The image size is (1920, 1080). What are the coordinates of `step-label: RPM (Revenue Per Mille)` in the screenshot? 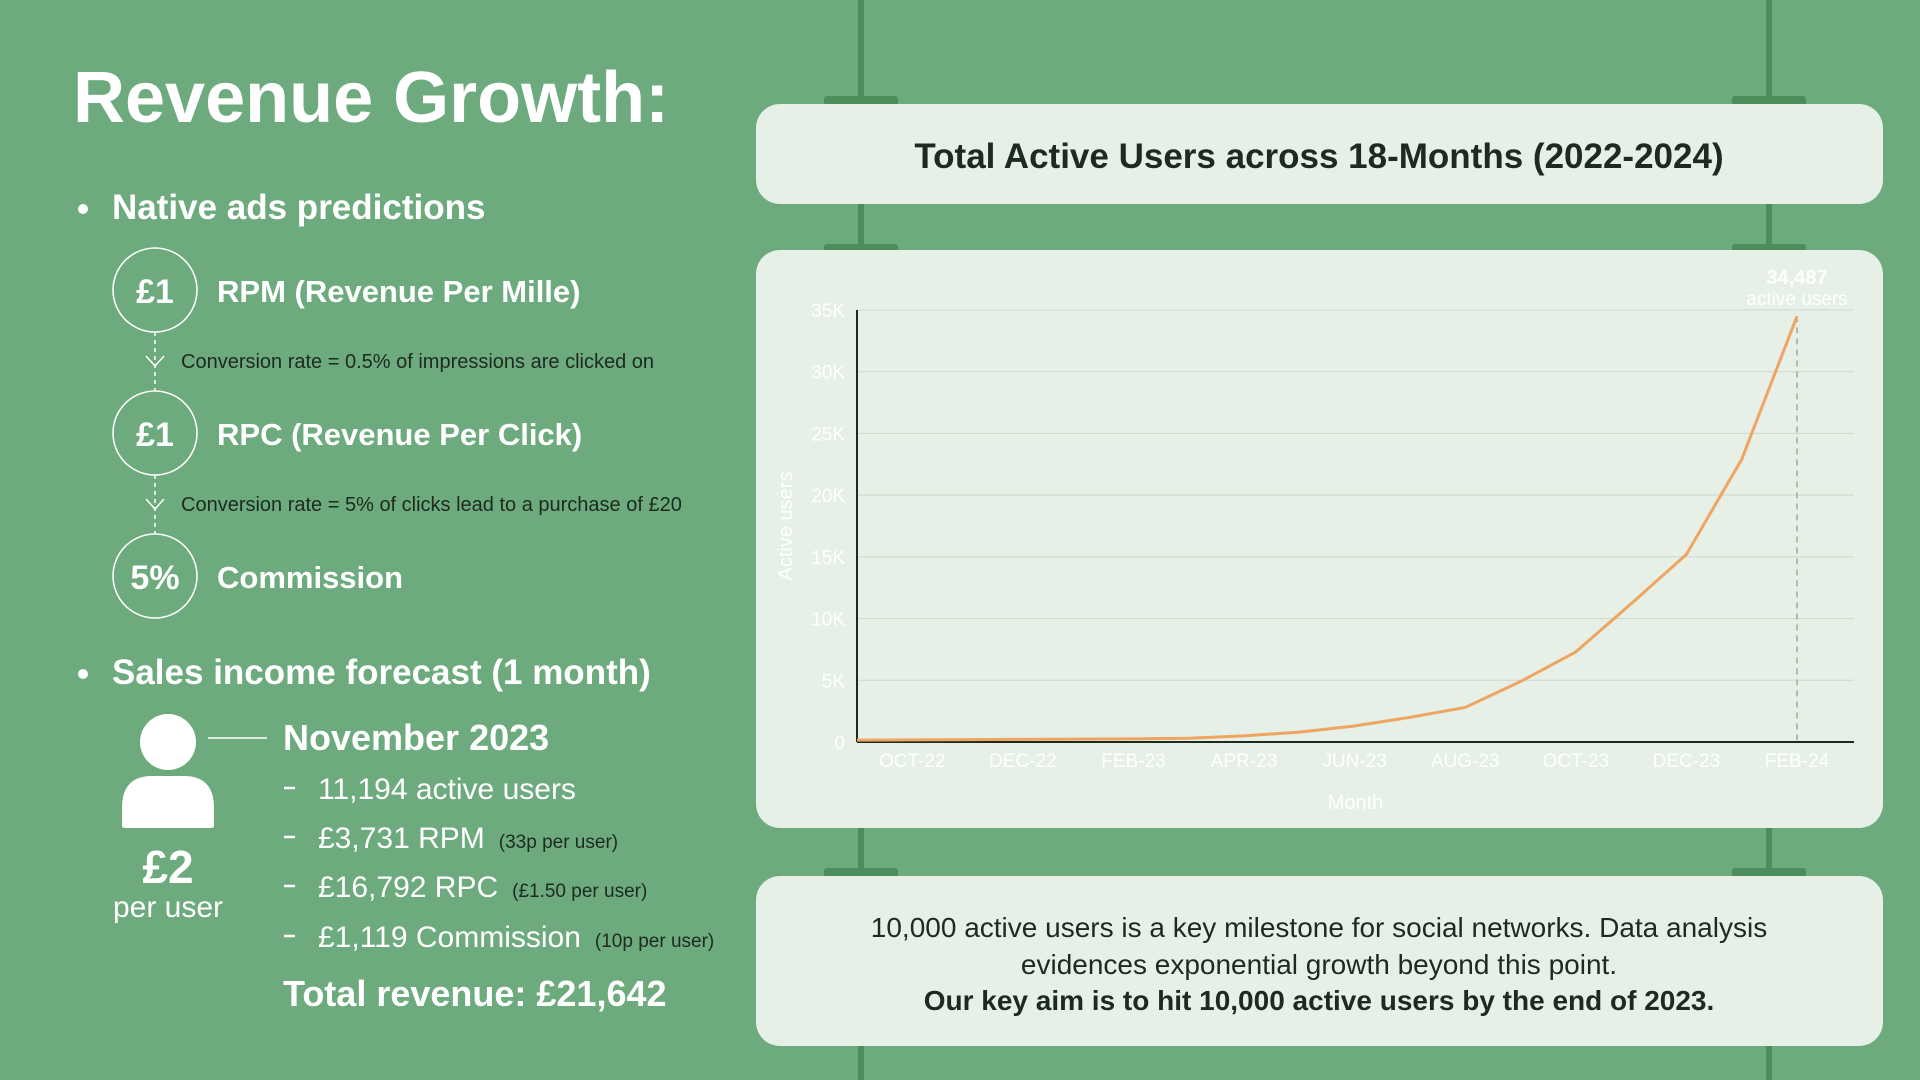 It's located at (398, 291).